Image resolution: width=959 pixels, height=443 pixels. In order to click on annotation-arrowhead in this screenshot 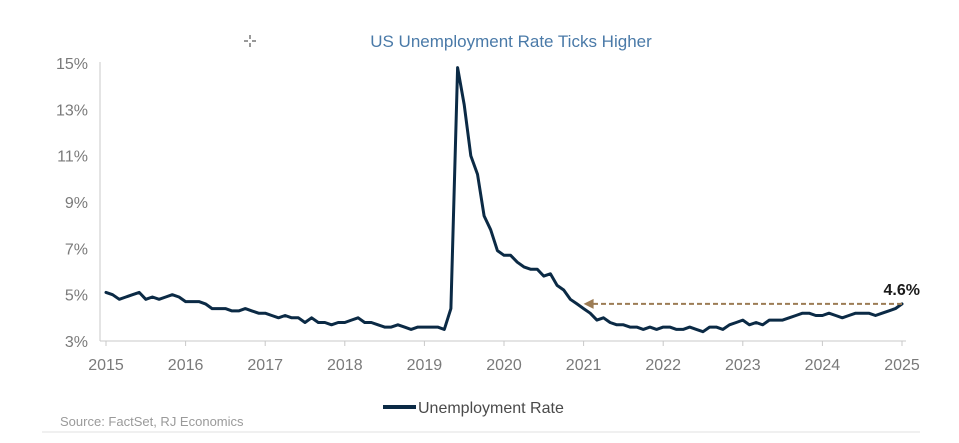, I will do `click(588, 303)`.